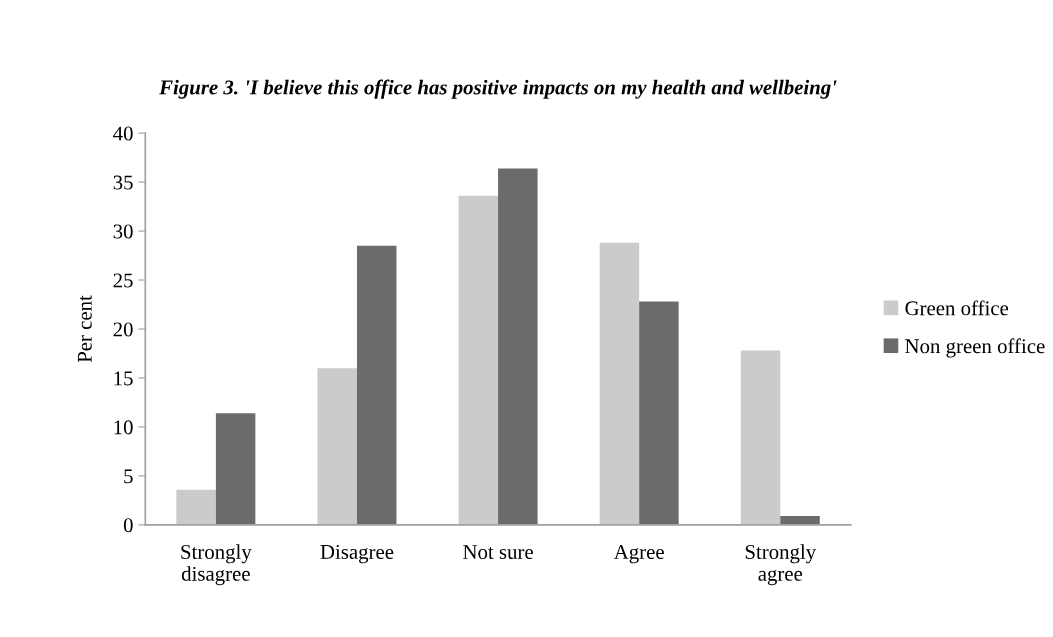 This screenshot has height=637, width=1053. What do you see at coordinates (123, 133) in the screenshot?
I see `y-tick-label: 40` at bounding box center [123, 133].